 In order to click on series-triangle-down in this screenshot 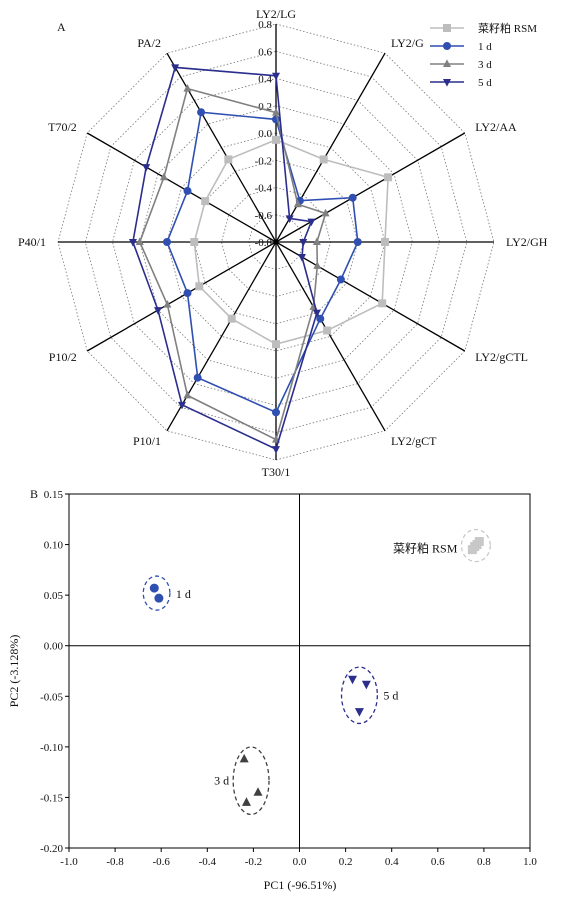, I will do `click(224, 259)`.